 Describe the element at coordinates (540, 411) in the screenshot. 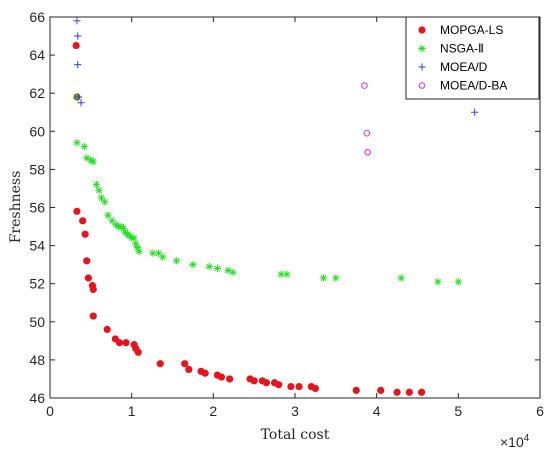

I see `x-tick-label: 6` at that location.